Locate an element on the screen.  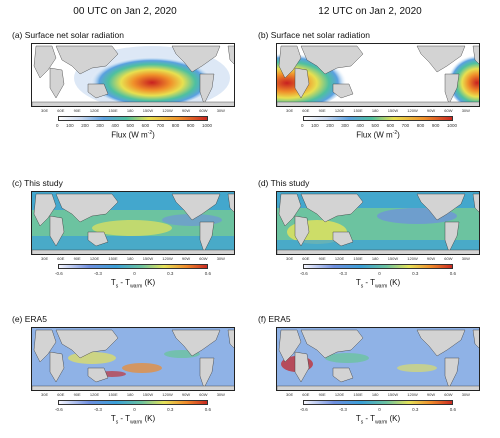
anom-label-e: Ts - Twarm (K) is located at coordinates (133, 420).